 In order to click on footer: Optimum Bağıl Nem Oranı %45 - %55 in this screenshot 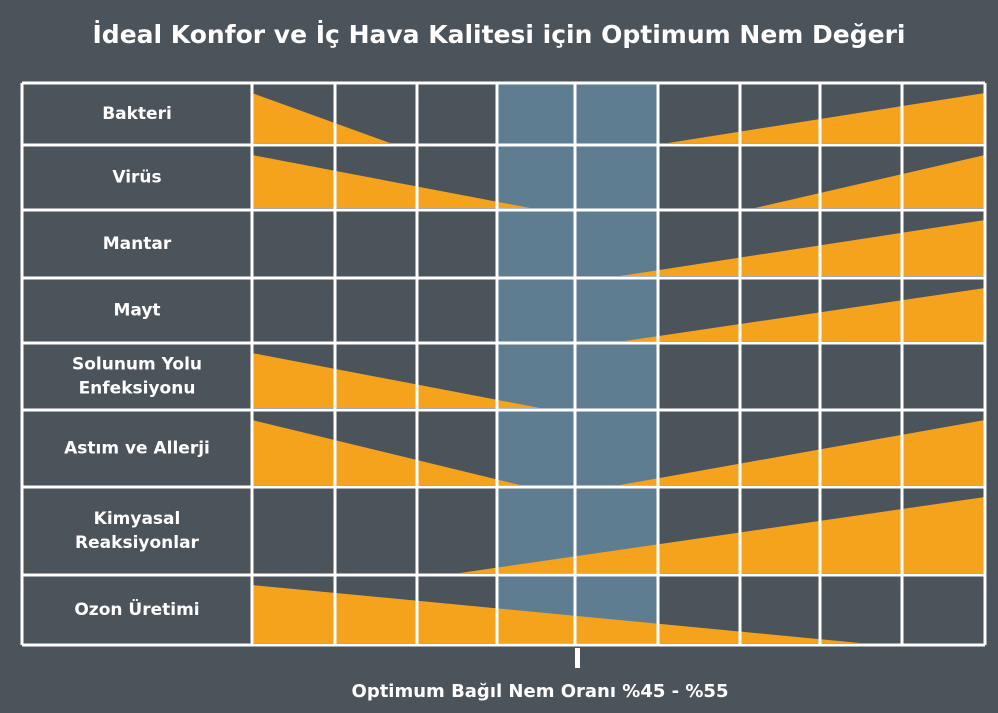, I will do `click(540, 691)`.